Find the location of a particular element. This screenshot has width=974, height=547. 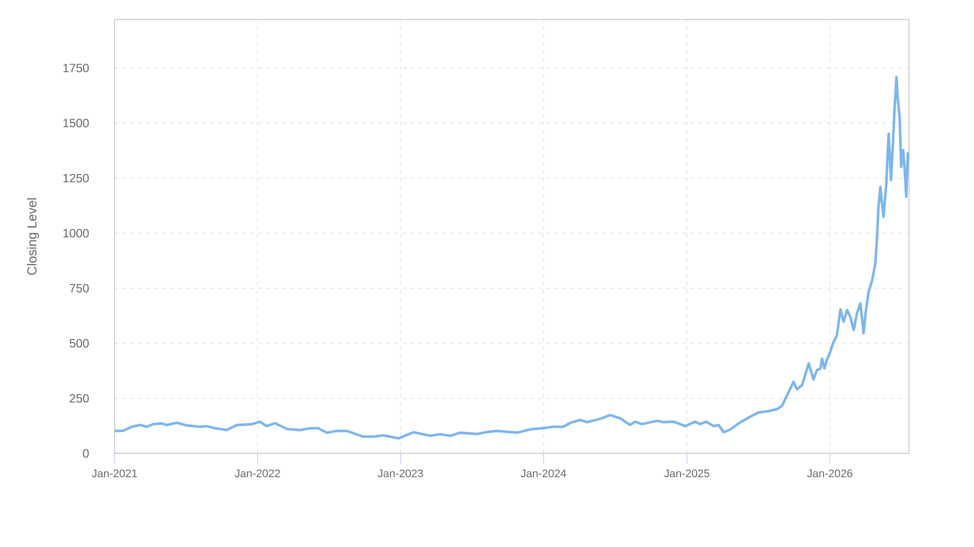

x-tick-label: Jan-2022 is located at coordinates (257, 473).